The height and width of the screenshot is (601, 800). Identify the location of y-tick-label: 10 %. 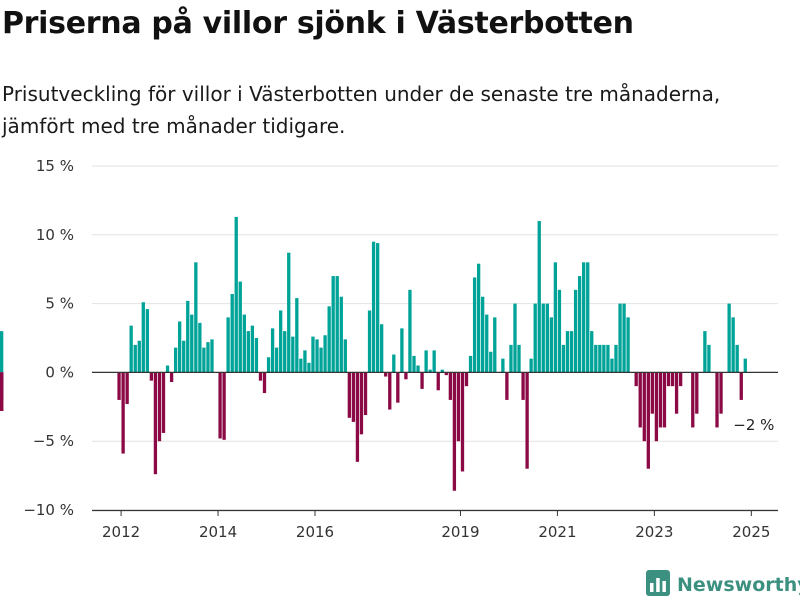
(55, 235).